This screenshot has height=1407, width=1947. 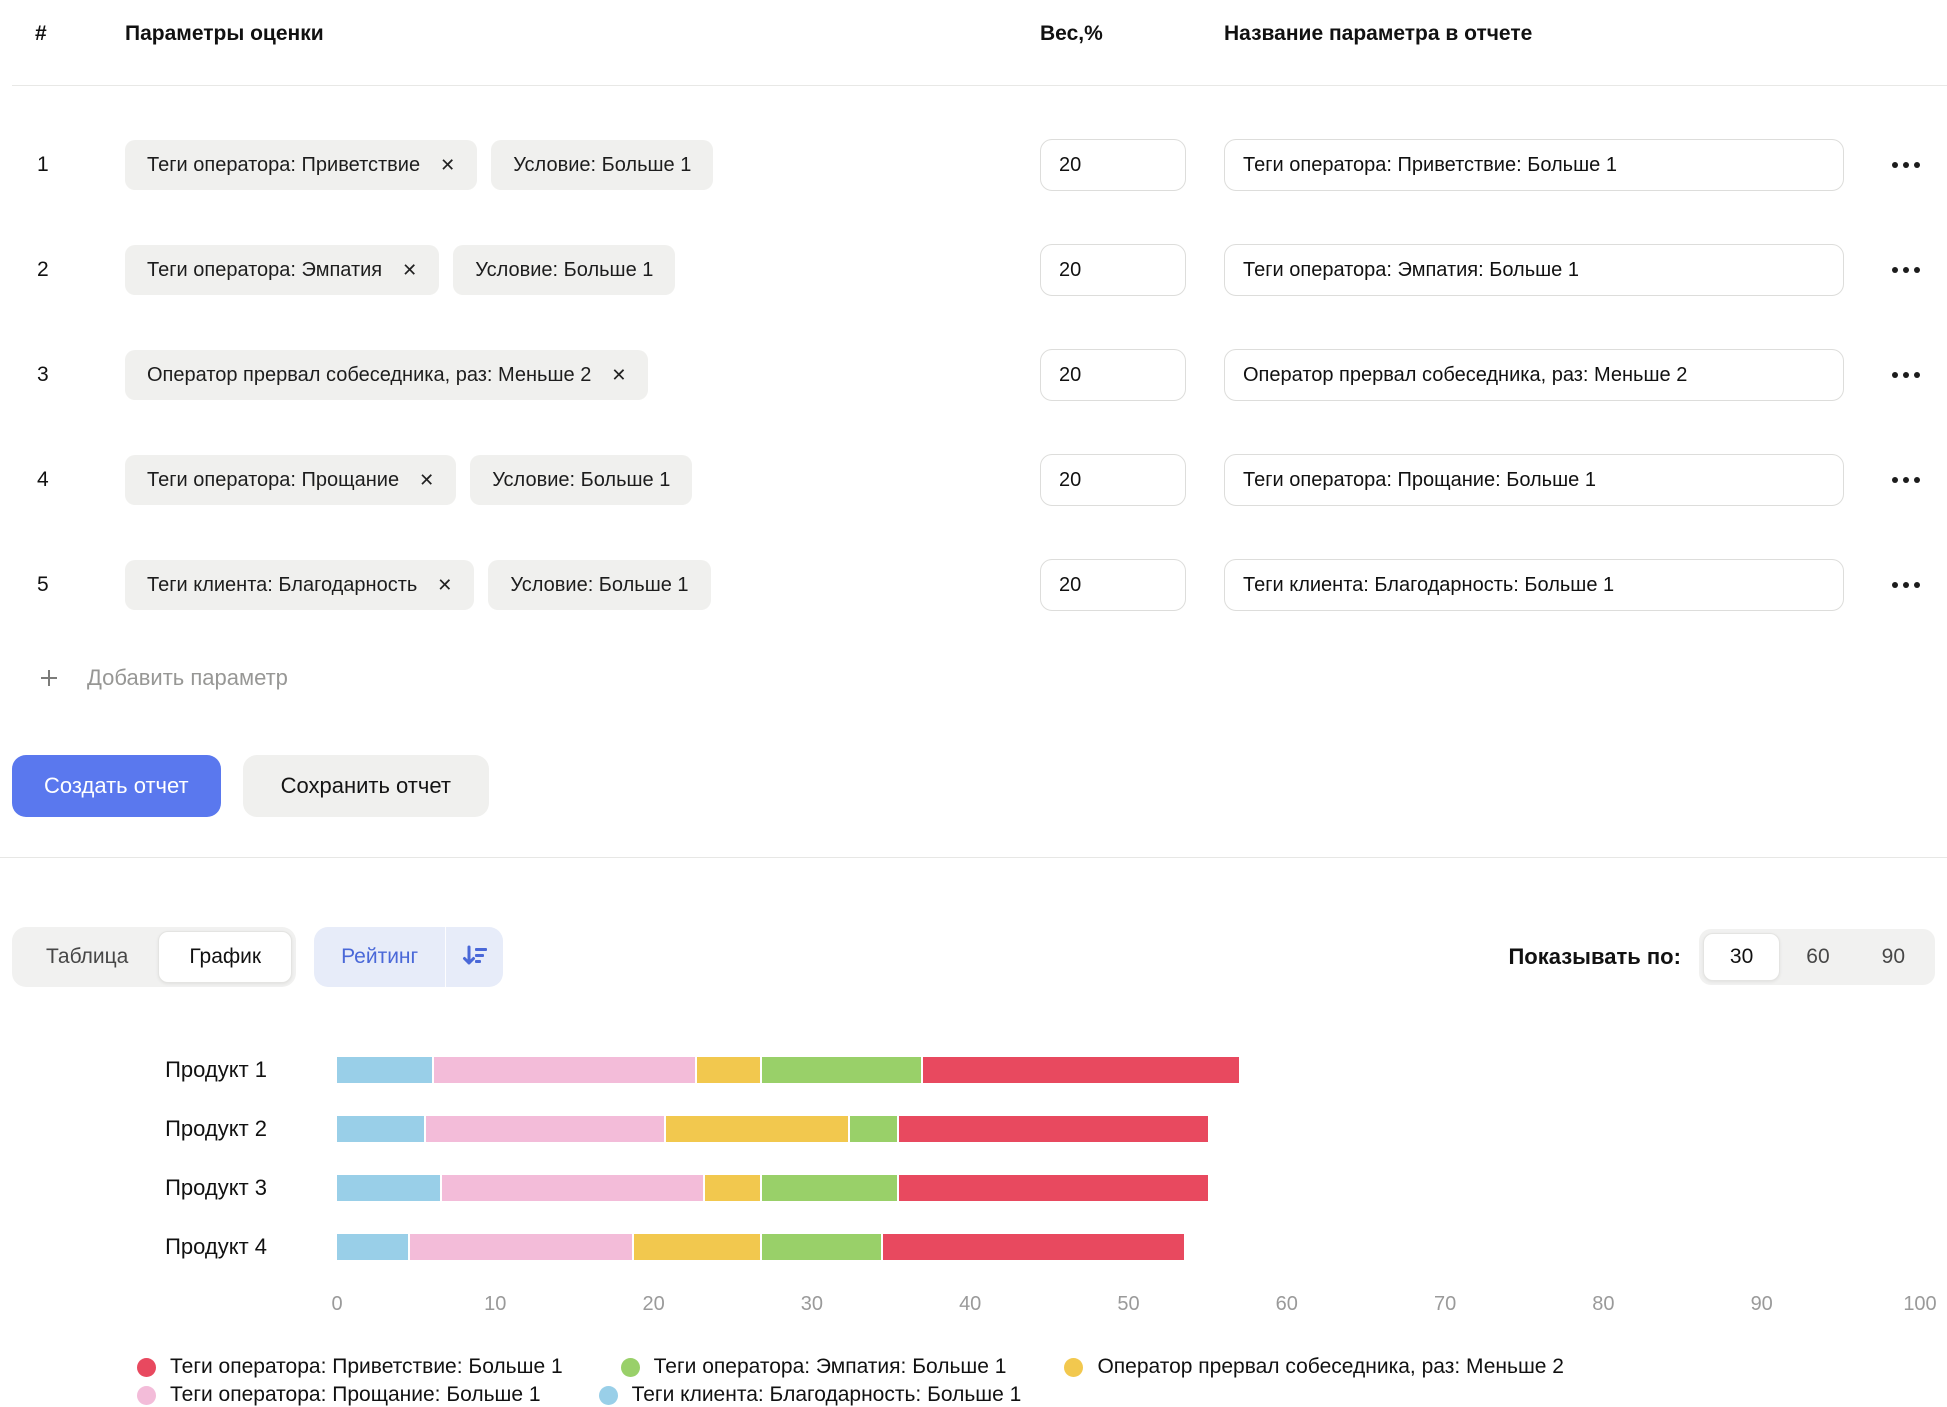 I want to click on section-divider, so click(x=973, y=857).